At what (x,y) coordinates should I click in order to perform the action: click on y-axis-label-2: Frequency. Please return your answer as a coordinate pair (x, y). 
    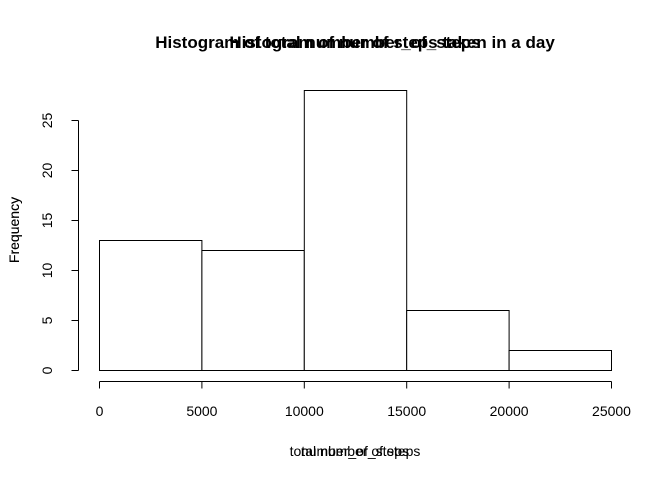
    Looking at the image, I should click on (14, 230).